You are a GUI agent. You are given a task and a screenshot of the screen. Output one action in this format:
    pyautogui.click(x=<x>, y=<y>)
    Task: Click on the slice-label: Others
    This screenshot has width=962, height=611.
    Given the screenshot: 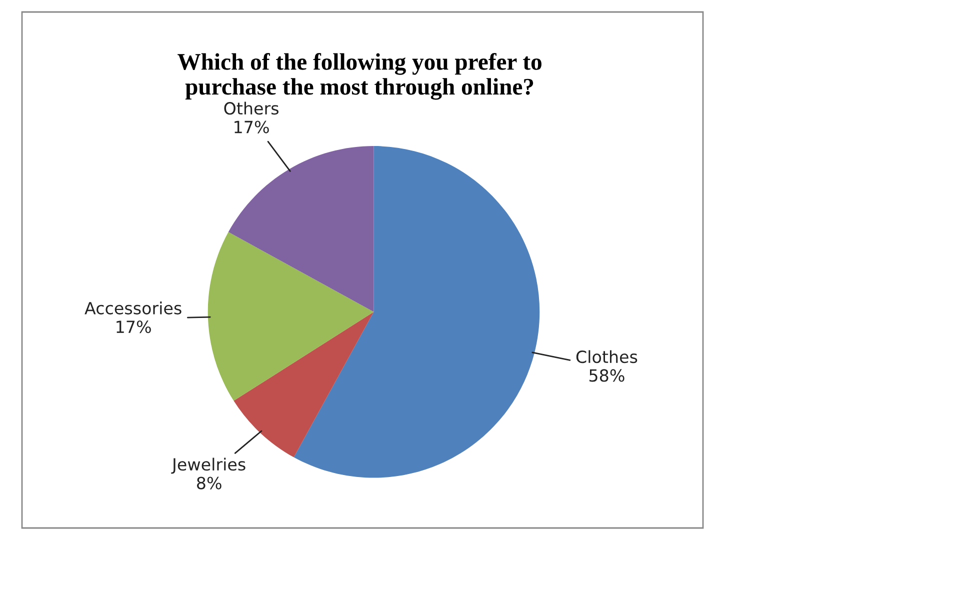 What is the action you would take?
    pyautogui.click(x=251, y=108)
    